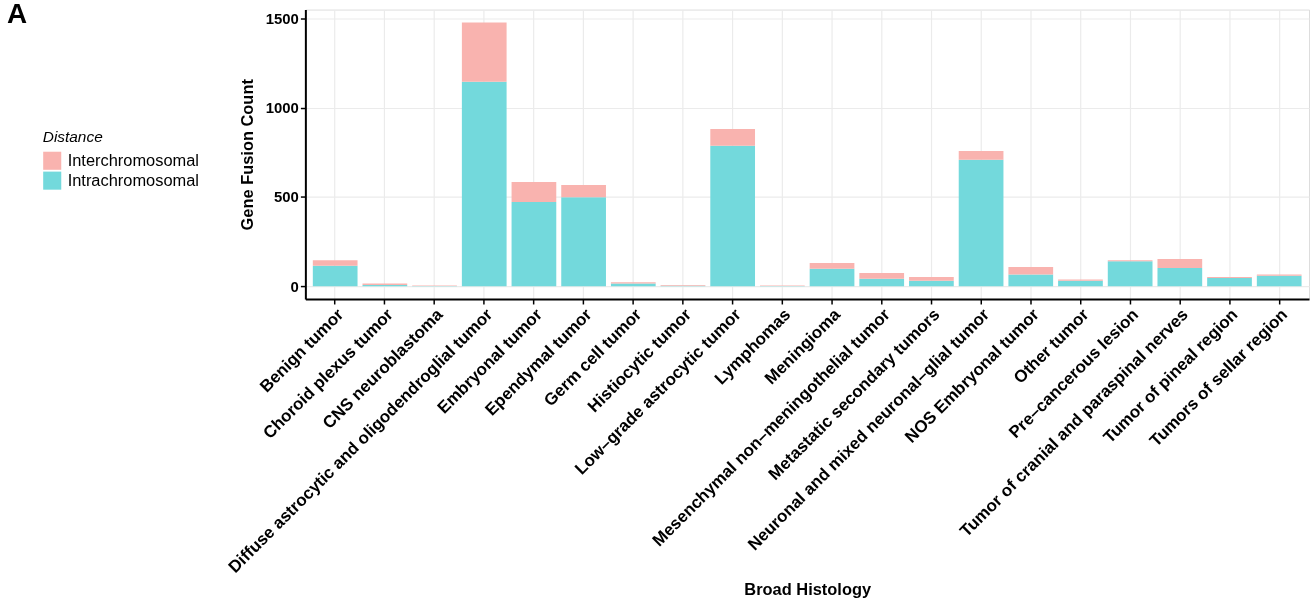 This screenshot has width=1311, height=615. What do you see at coordinates (17, 15) in the screenshot?
I see `text: A` at bounding box center [17, 15].